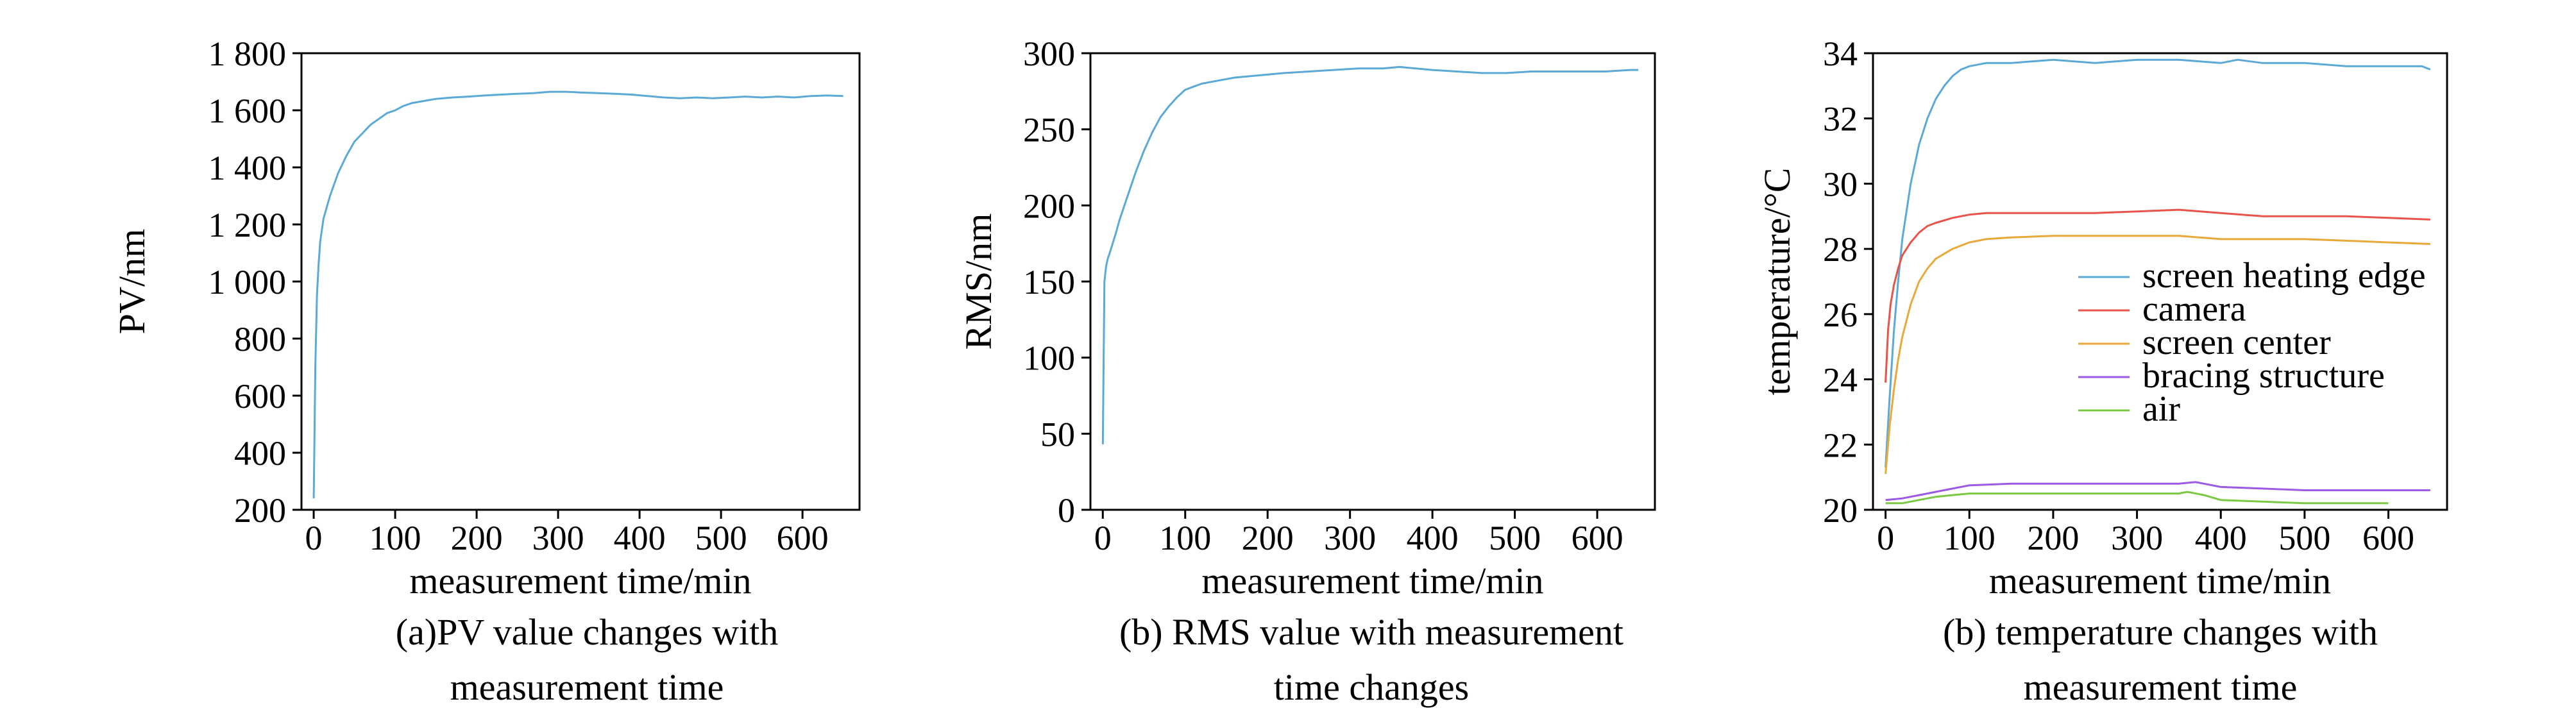  What do you see at coordinates (260, 396) in the screenshot?
I see `y-tick-label: 600` at bounding box center [260, 396].